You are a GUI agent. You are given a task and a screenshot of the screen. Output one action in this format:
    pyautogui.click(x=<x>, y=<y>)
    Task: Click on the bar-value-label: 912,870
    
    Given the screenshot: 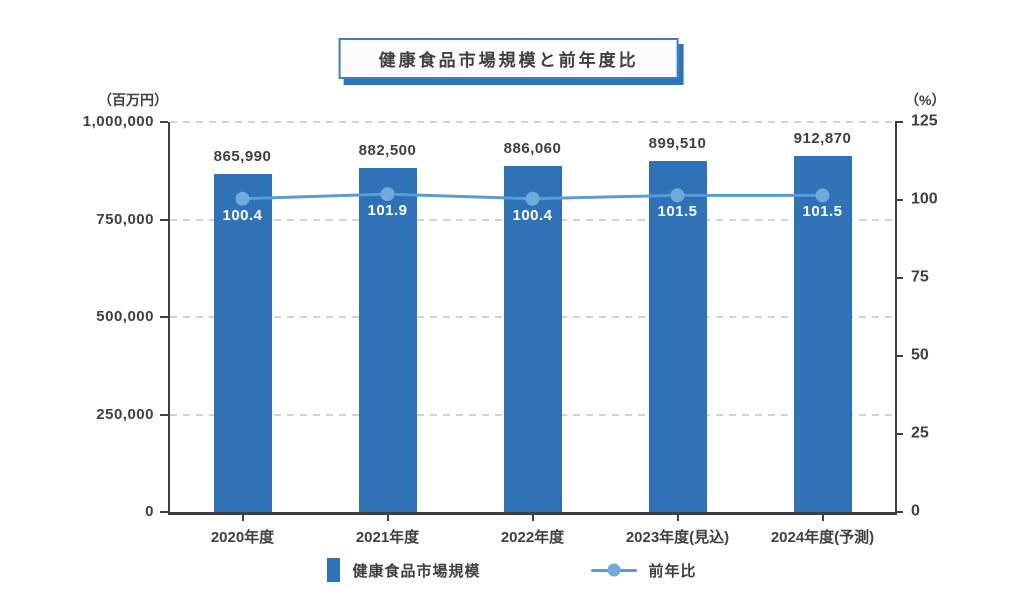 What is the action you would take?
    pyautogui.click(x=822, y=138)
    